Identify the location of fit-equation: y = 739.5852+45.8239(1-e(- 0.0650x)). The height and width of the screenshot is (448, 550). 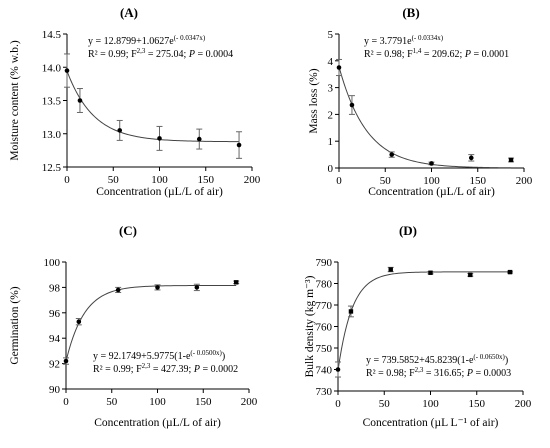
(437, 359).